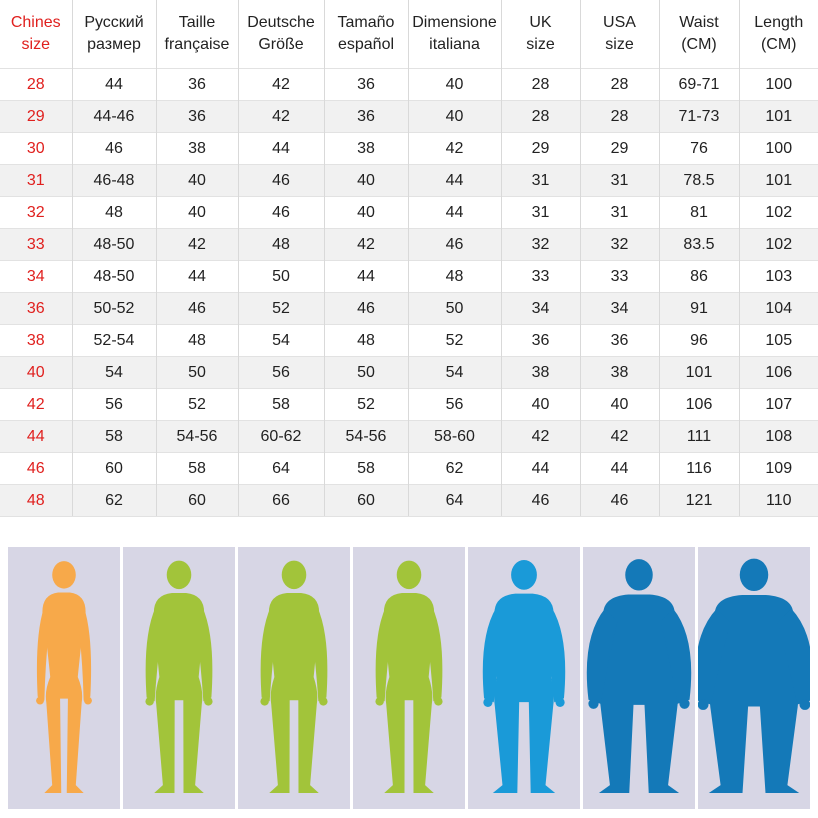 The height and width of the screenshot is (818, 818). I want to click on column-header: Taille française, so click(197, 34).